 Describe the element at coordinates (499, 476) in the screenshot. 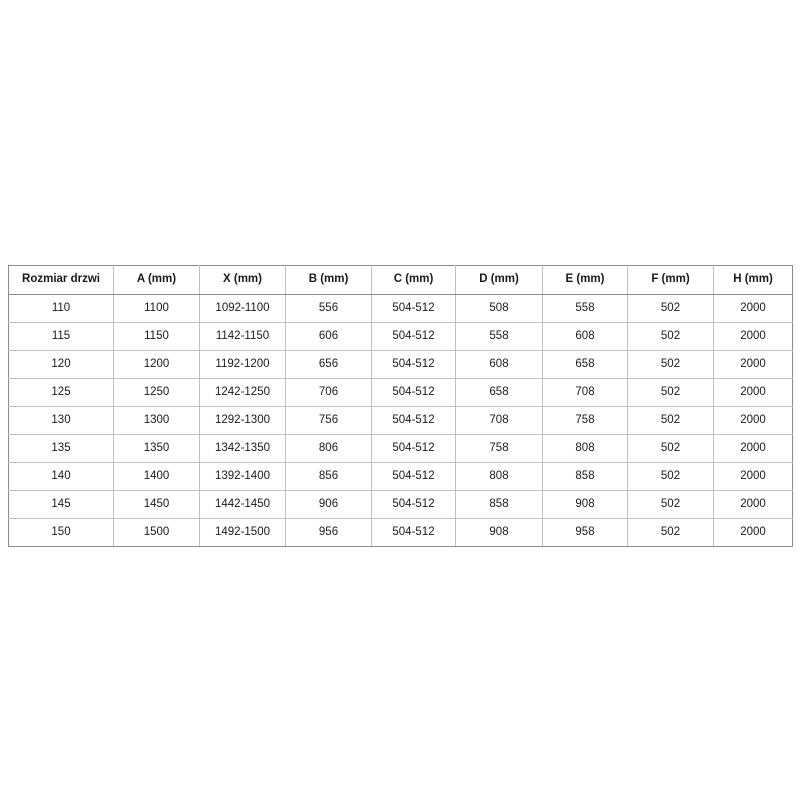

I see `cell-d: 808` at that location.